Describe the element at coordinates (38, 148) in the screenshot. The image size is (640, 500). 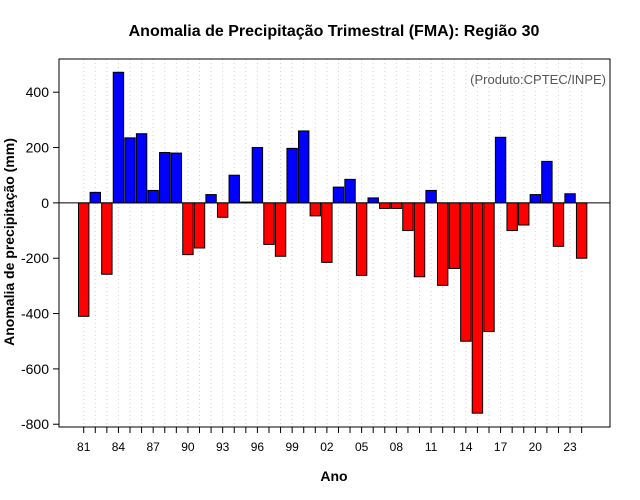
I see `y-tick-label: 200` at that location.